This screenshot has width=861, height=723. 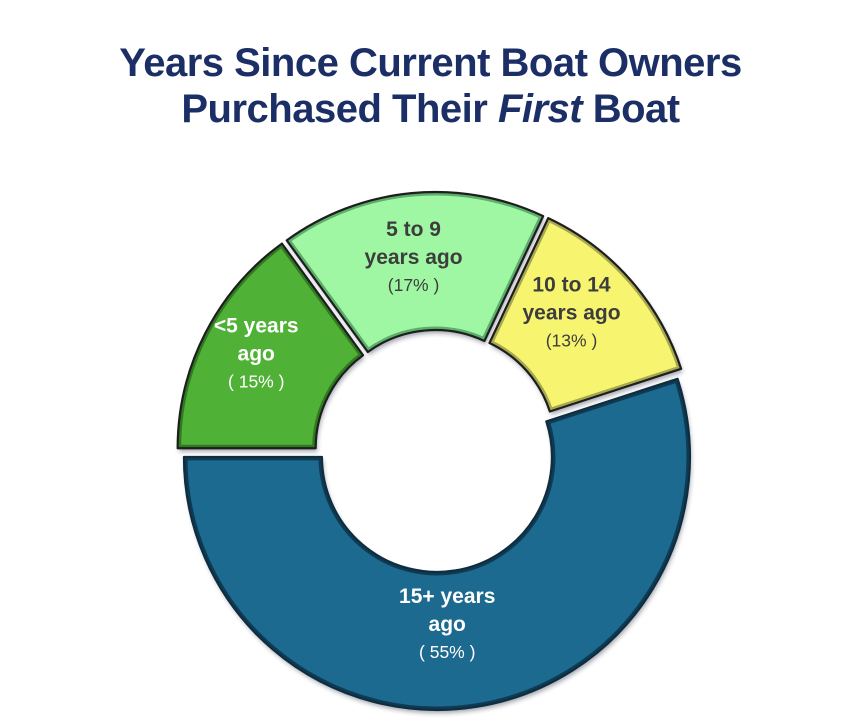 What do you see at coordinates (414, 285) in the screenshot?
I see `slice-pct-text: (17% )` at bounding box center [414, 285].